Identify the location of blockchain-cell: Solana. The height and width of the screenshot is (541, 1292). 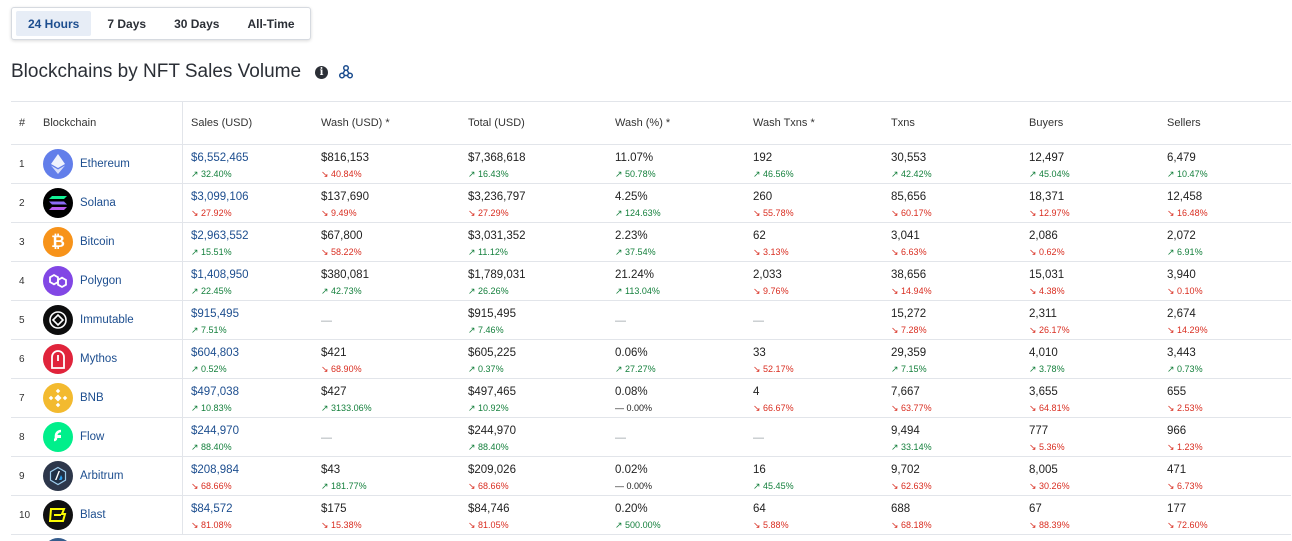
(113, 203).